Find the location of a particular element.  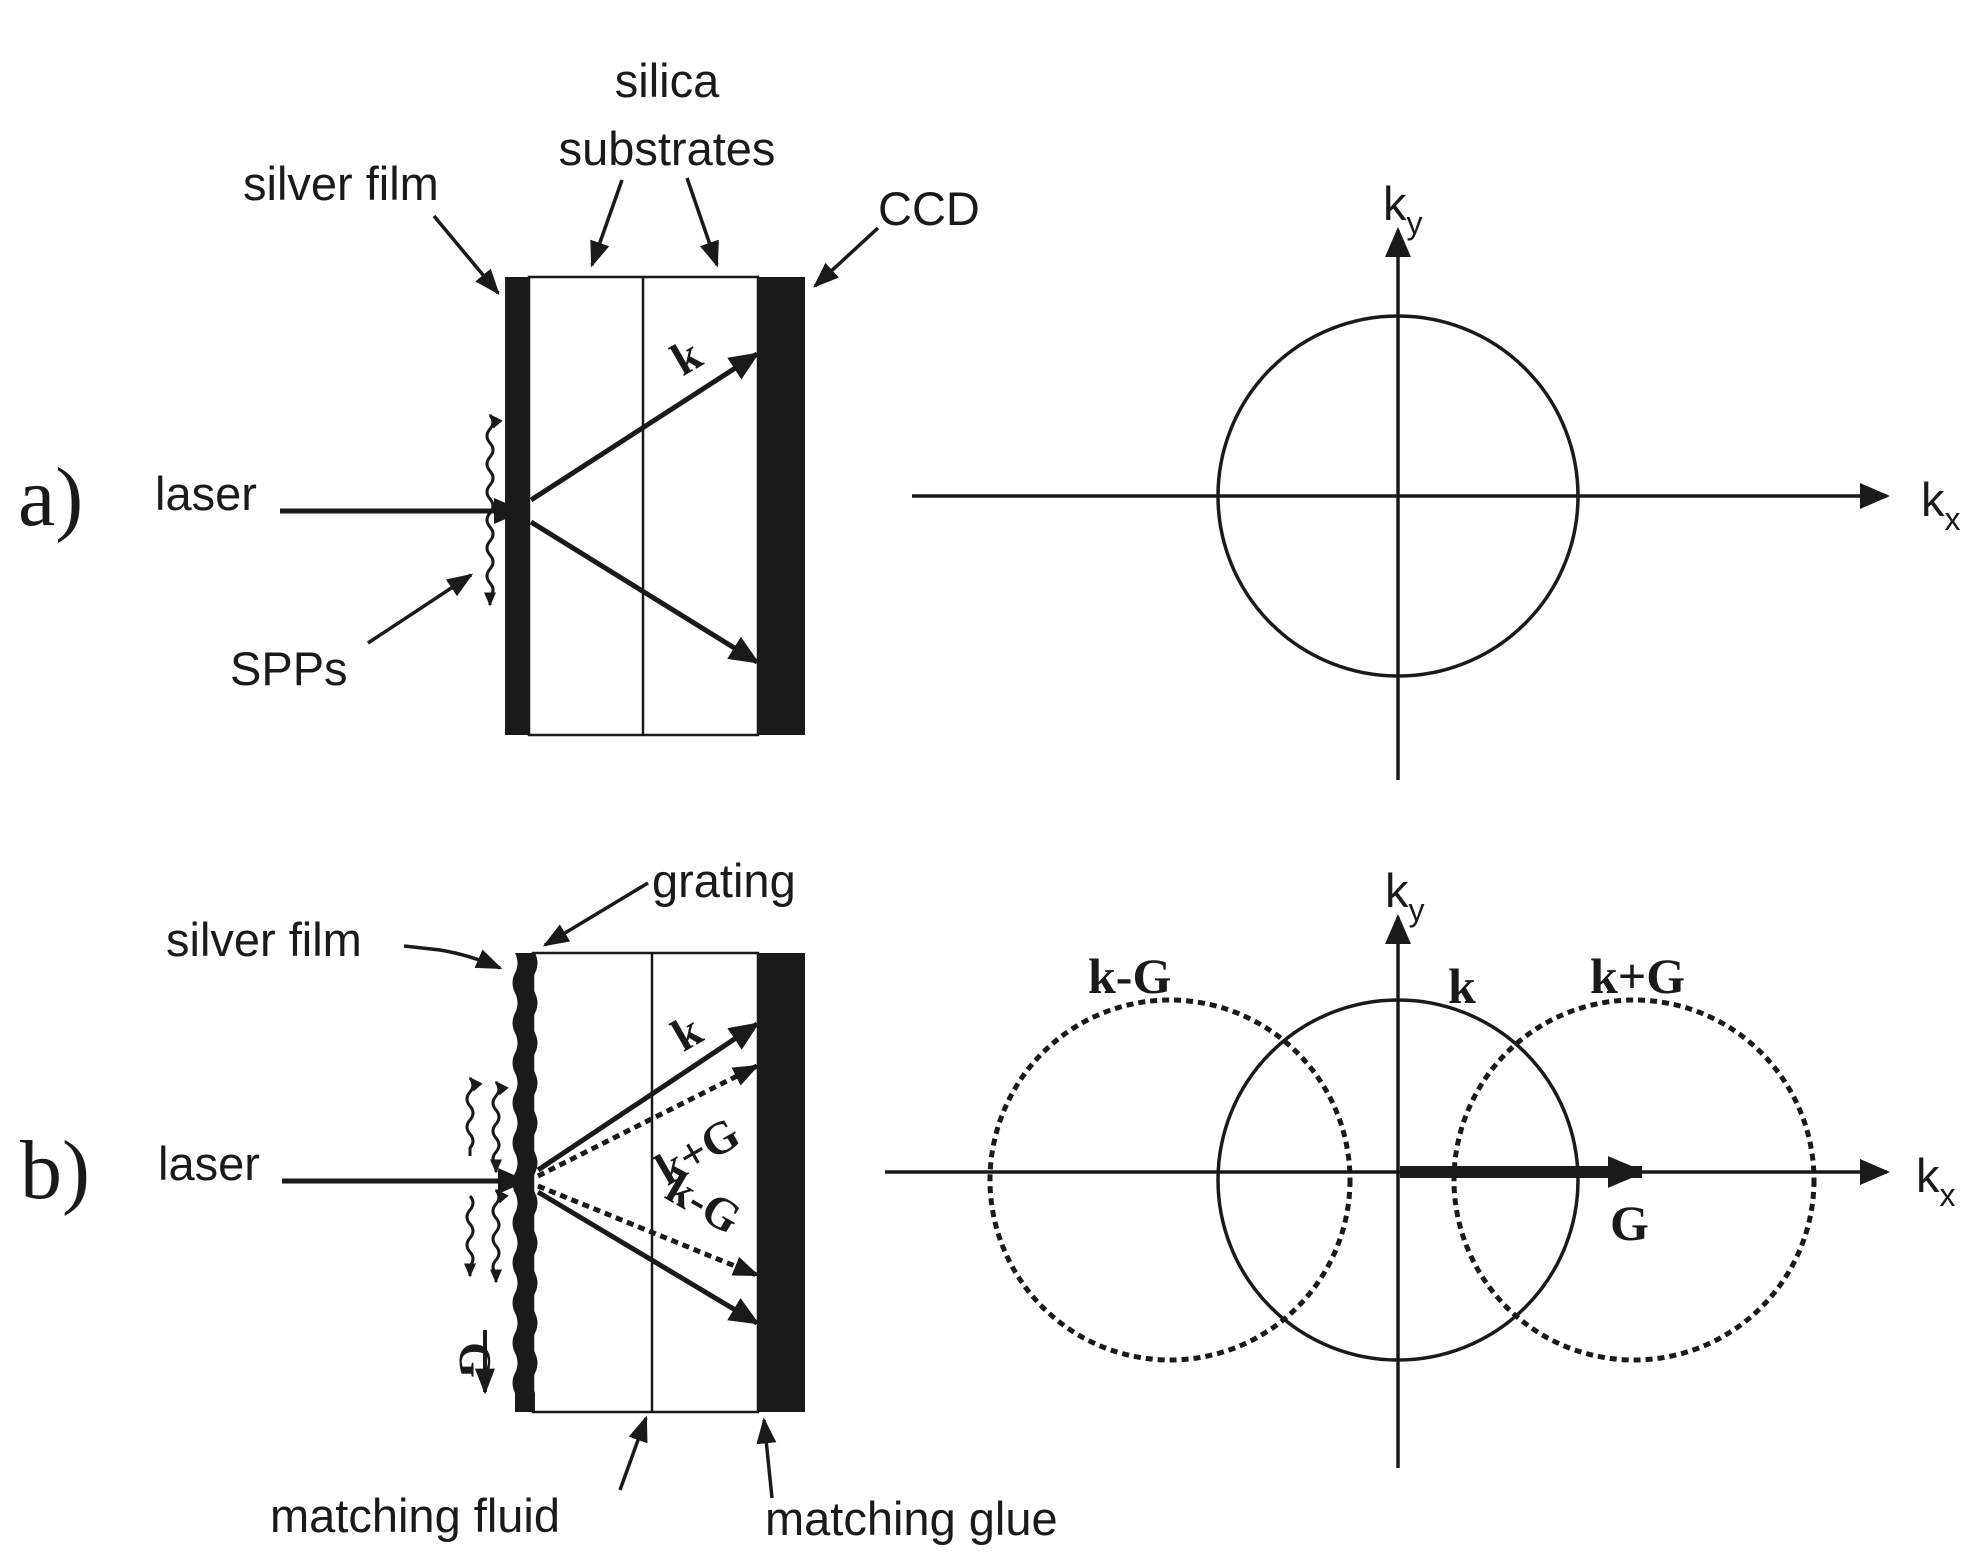

k-plus-g-circle is located at coordinates (1634, 1180).